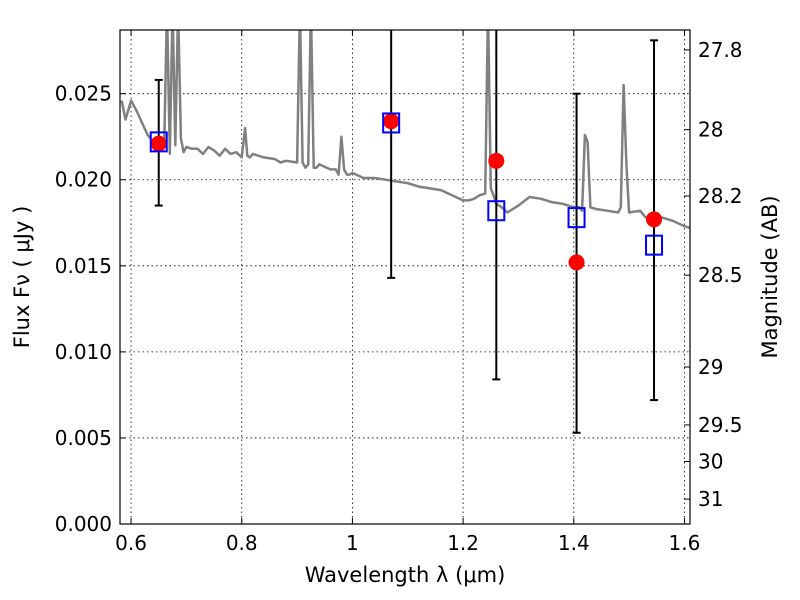 This screenshot has width=800, height=600. I want to click on right-axis-ticks: 27.8 28 28.2 28.5 29 29.5 30 31, so click(713, 274).